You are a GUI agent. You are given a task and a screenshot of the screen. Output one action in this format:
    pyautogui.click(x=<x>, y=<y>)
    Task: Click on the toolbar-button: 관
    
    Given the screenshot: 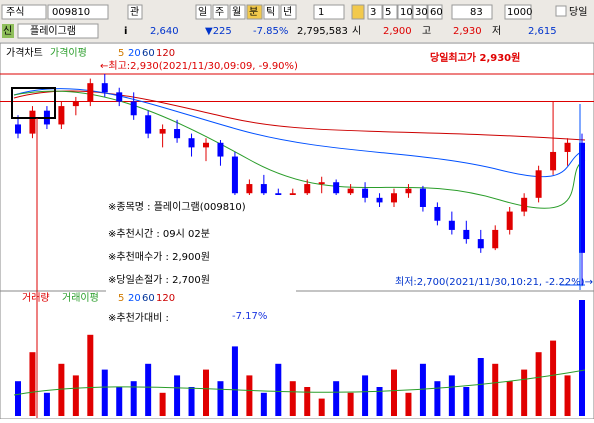 What is the action you would take?
    pyautogui.click(x=134, y=12)
    